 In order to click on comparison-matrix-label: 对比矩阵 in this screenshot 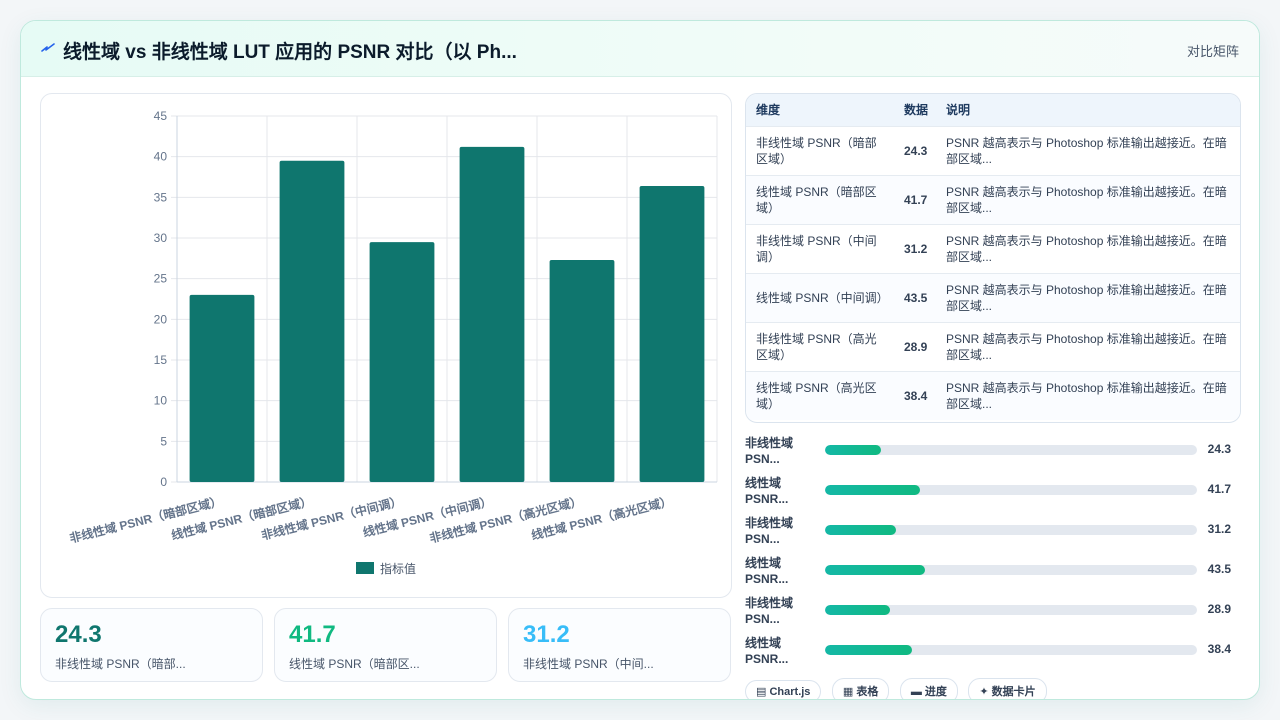, I will do `click(1212, 51)`.